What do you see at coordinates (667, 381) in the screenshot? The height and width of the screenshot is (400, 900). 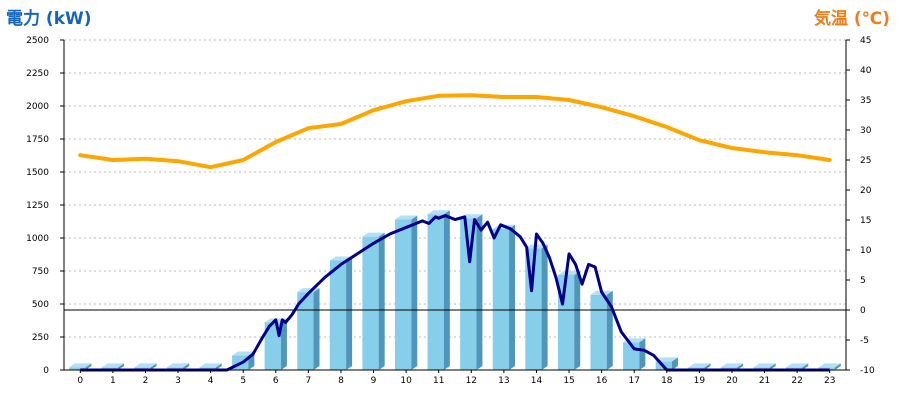 I see `x-tick-label: 18` at bounding box center [667, 381].